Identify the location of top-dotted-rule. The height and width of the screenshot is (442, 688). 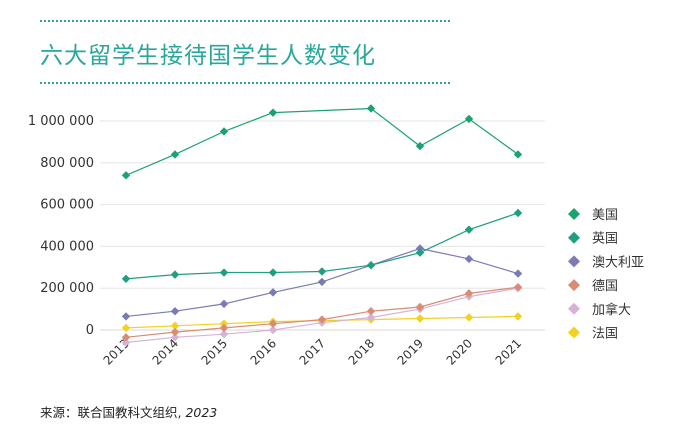
(245, 21).